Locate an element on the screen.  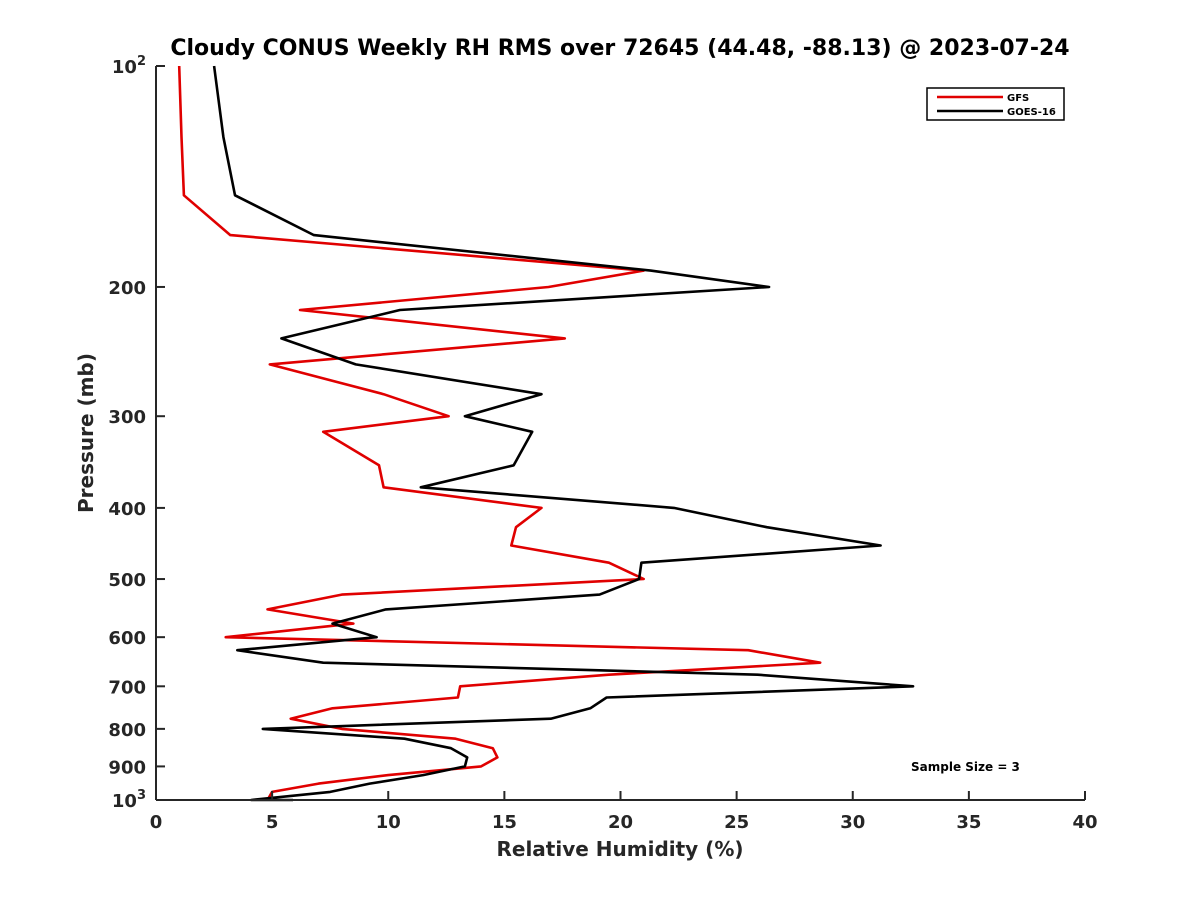
y-tick-label: 10³ is located at coordinates (129, 800).